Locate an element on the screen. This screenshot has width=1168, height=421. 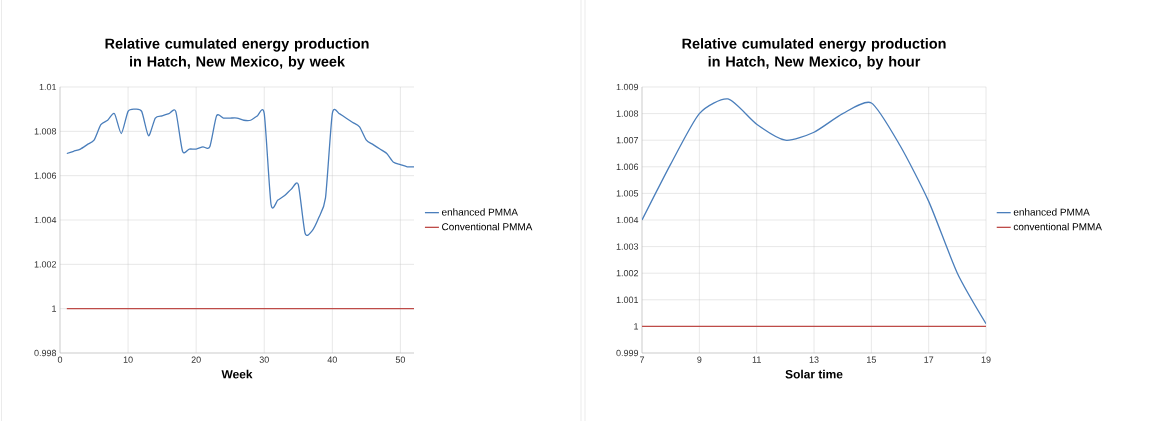
x-tick-label: 30 is located at coordinates (264, 359).